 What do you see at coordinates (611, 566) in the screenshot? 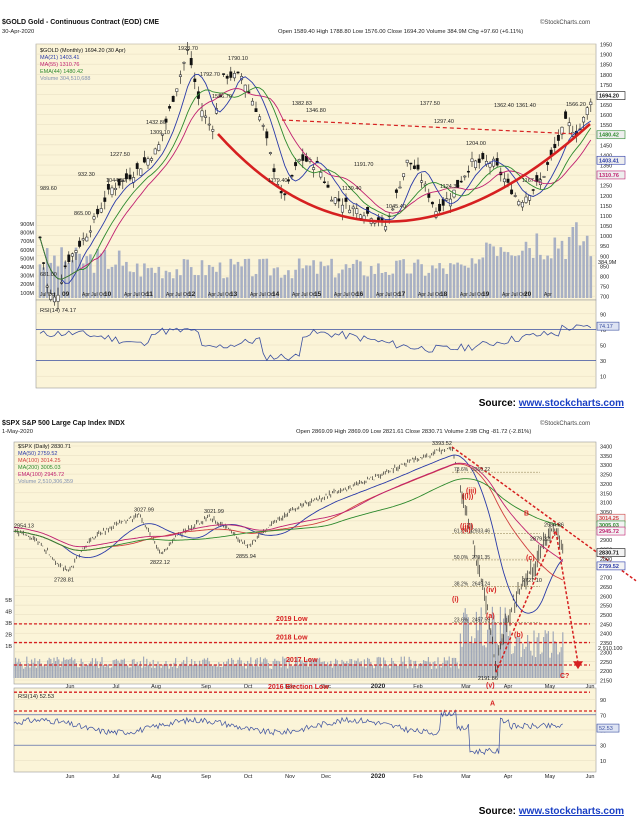
I see `spx-price-tag-box` at bounding box center [611, 566].